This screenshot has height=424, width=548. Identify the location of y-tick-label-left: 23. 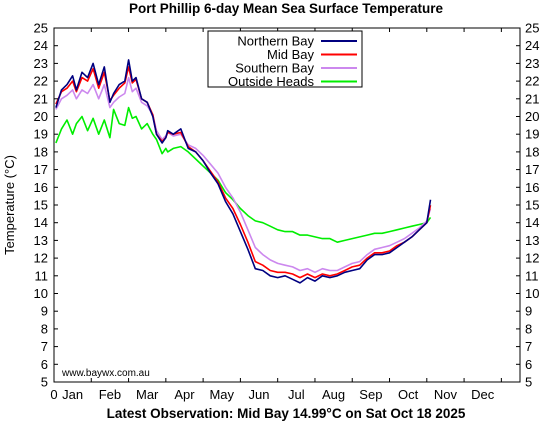
(41, 63).